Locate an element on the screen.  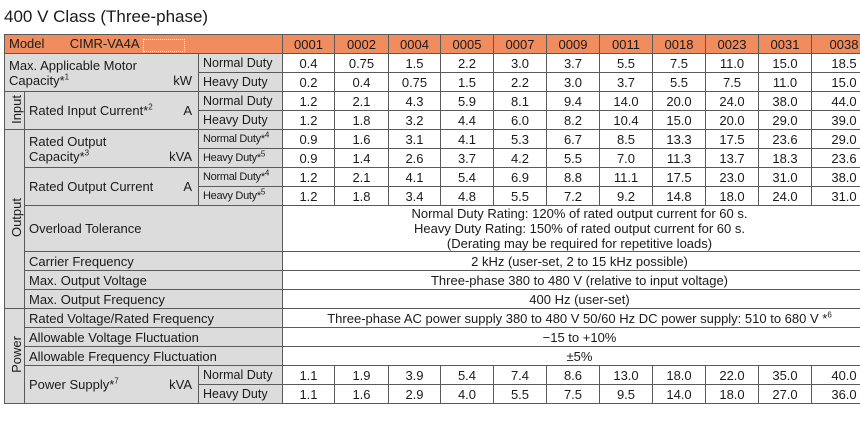
value-cell: 0.75 is located at coordinates (361, 63).